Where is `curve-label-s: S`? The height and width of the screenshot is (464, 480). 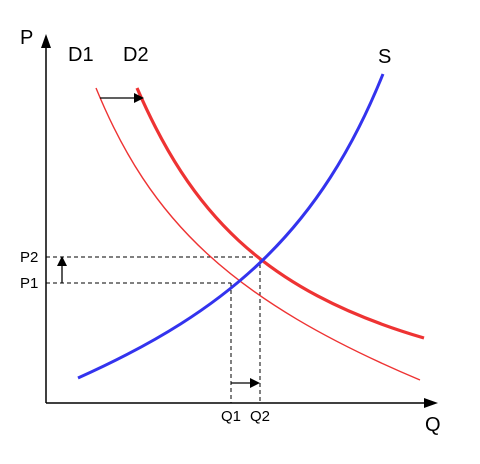
curve-label-s: S is located at coordinates (384, 57).